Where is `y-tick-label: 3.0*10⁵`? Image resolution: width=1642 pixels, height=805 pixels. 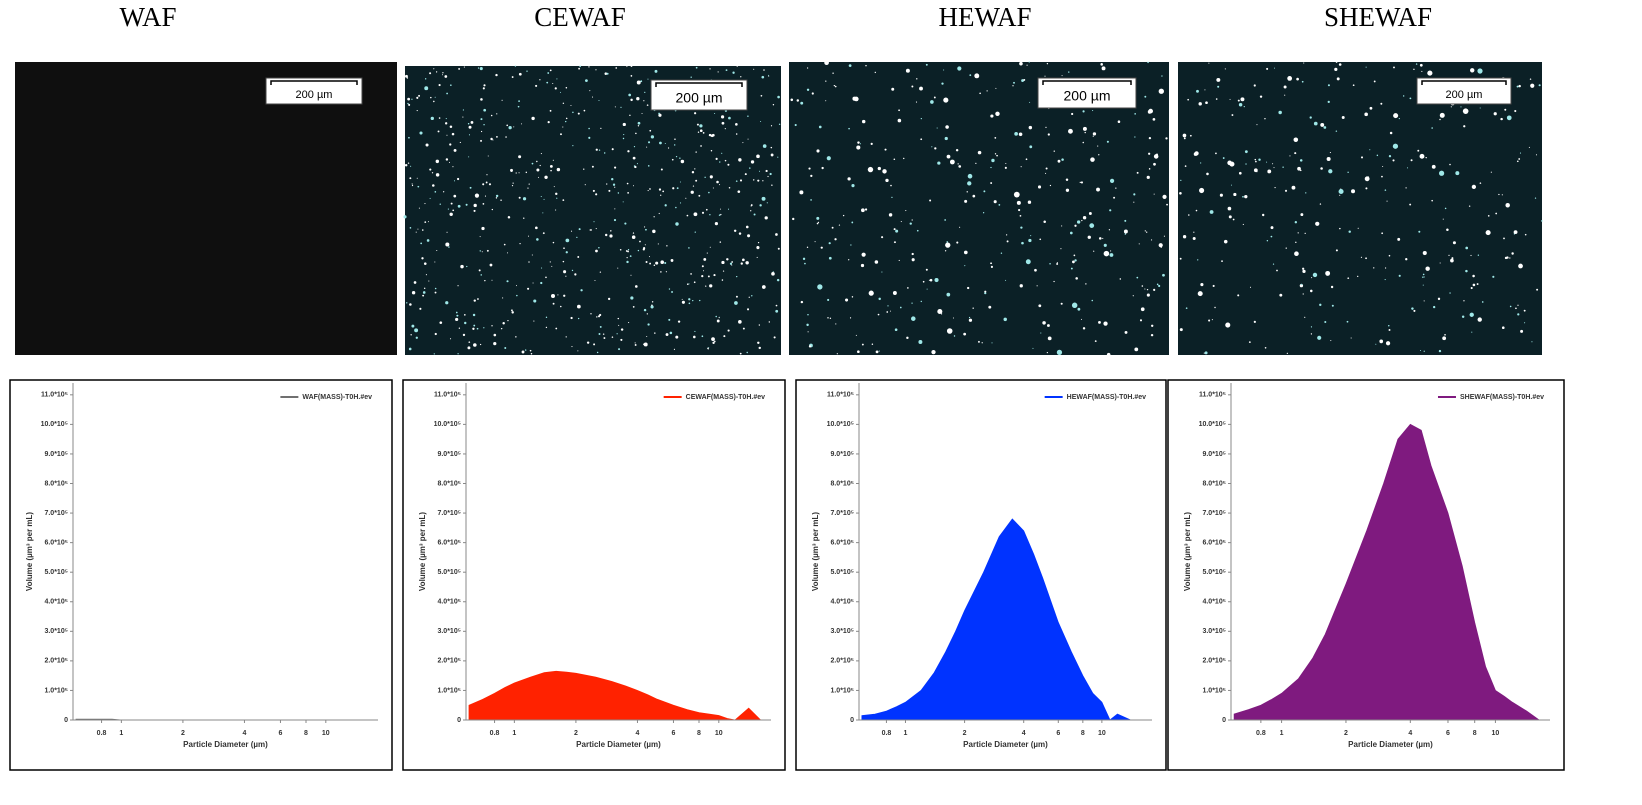 y-tick-label: 3.0*10⁵ is located at coordinates (56, 631).